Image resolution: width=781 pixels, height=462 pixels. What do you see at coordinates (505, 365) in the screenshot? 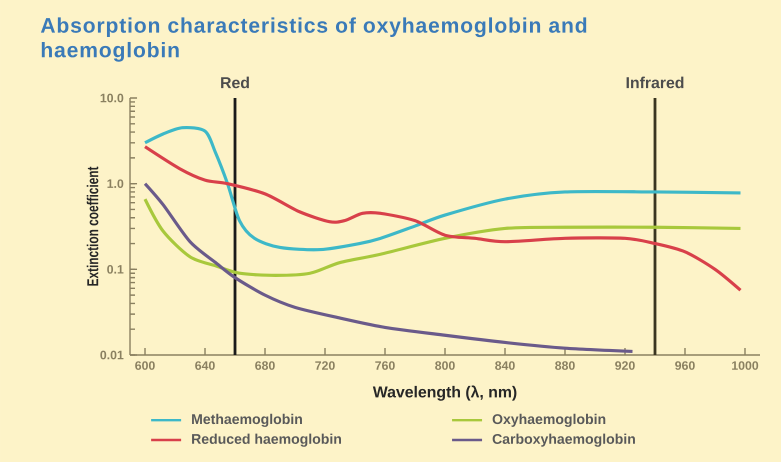
I see `x-tick-label: 840` at bounding box center [505, 365].